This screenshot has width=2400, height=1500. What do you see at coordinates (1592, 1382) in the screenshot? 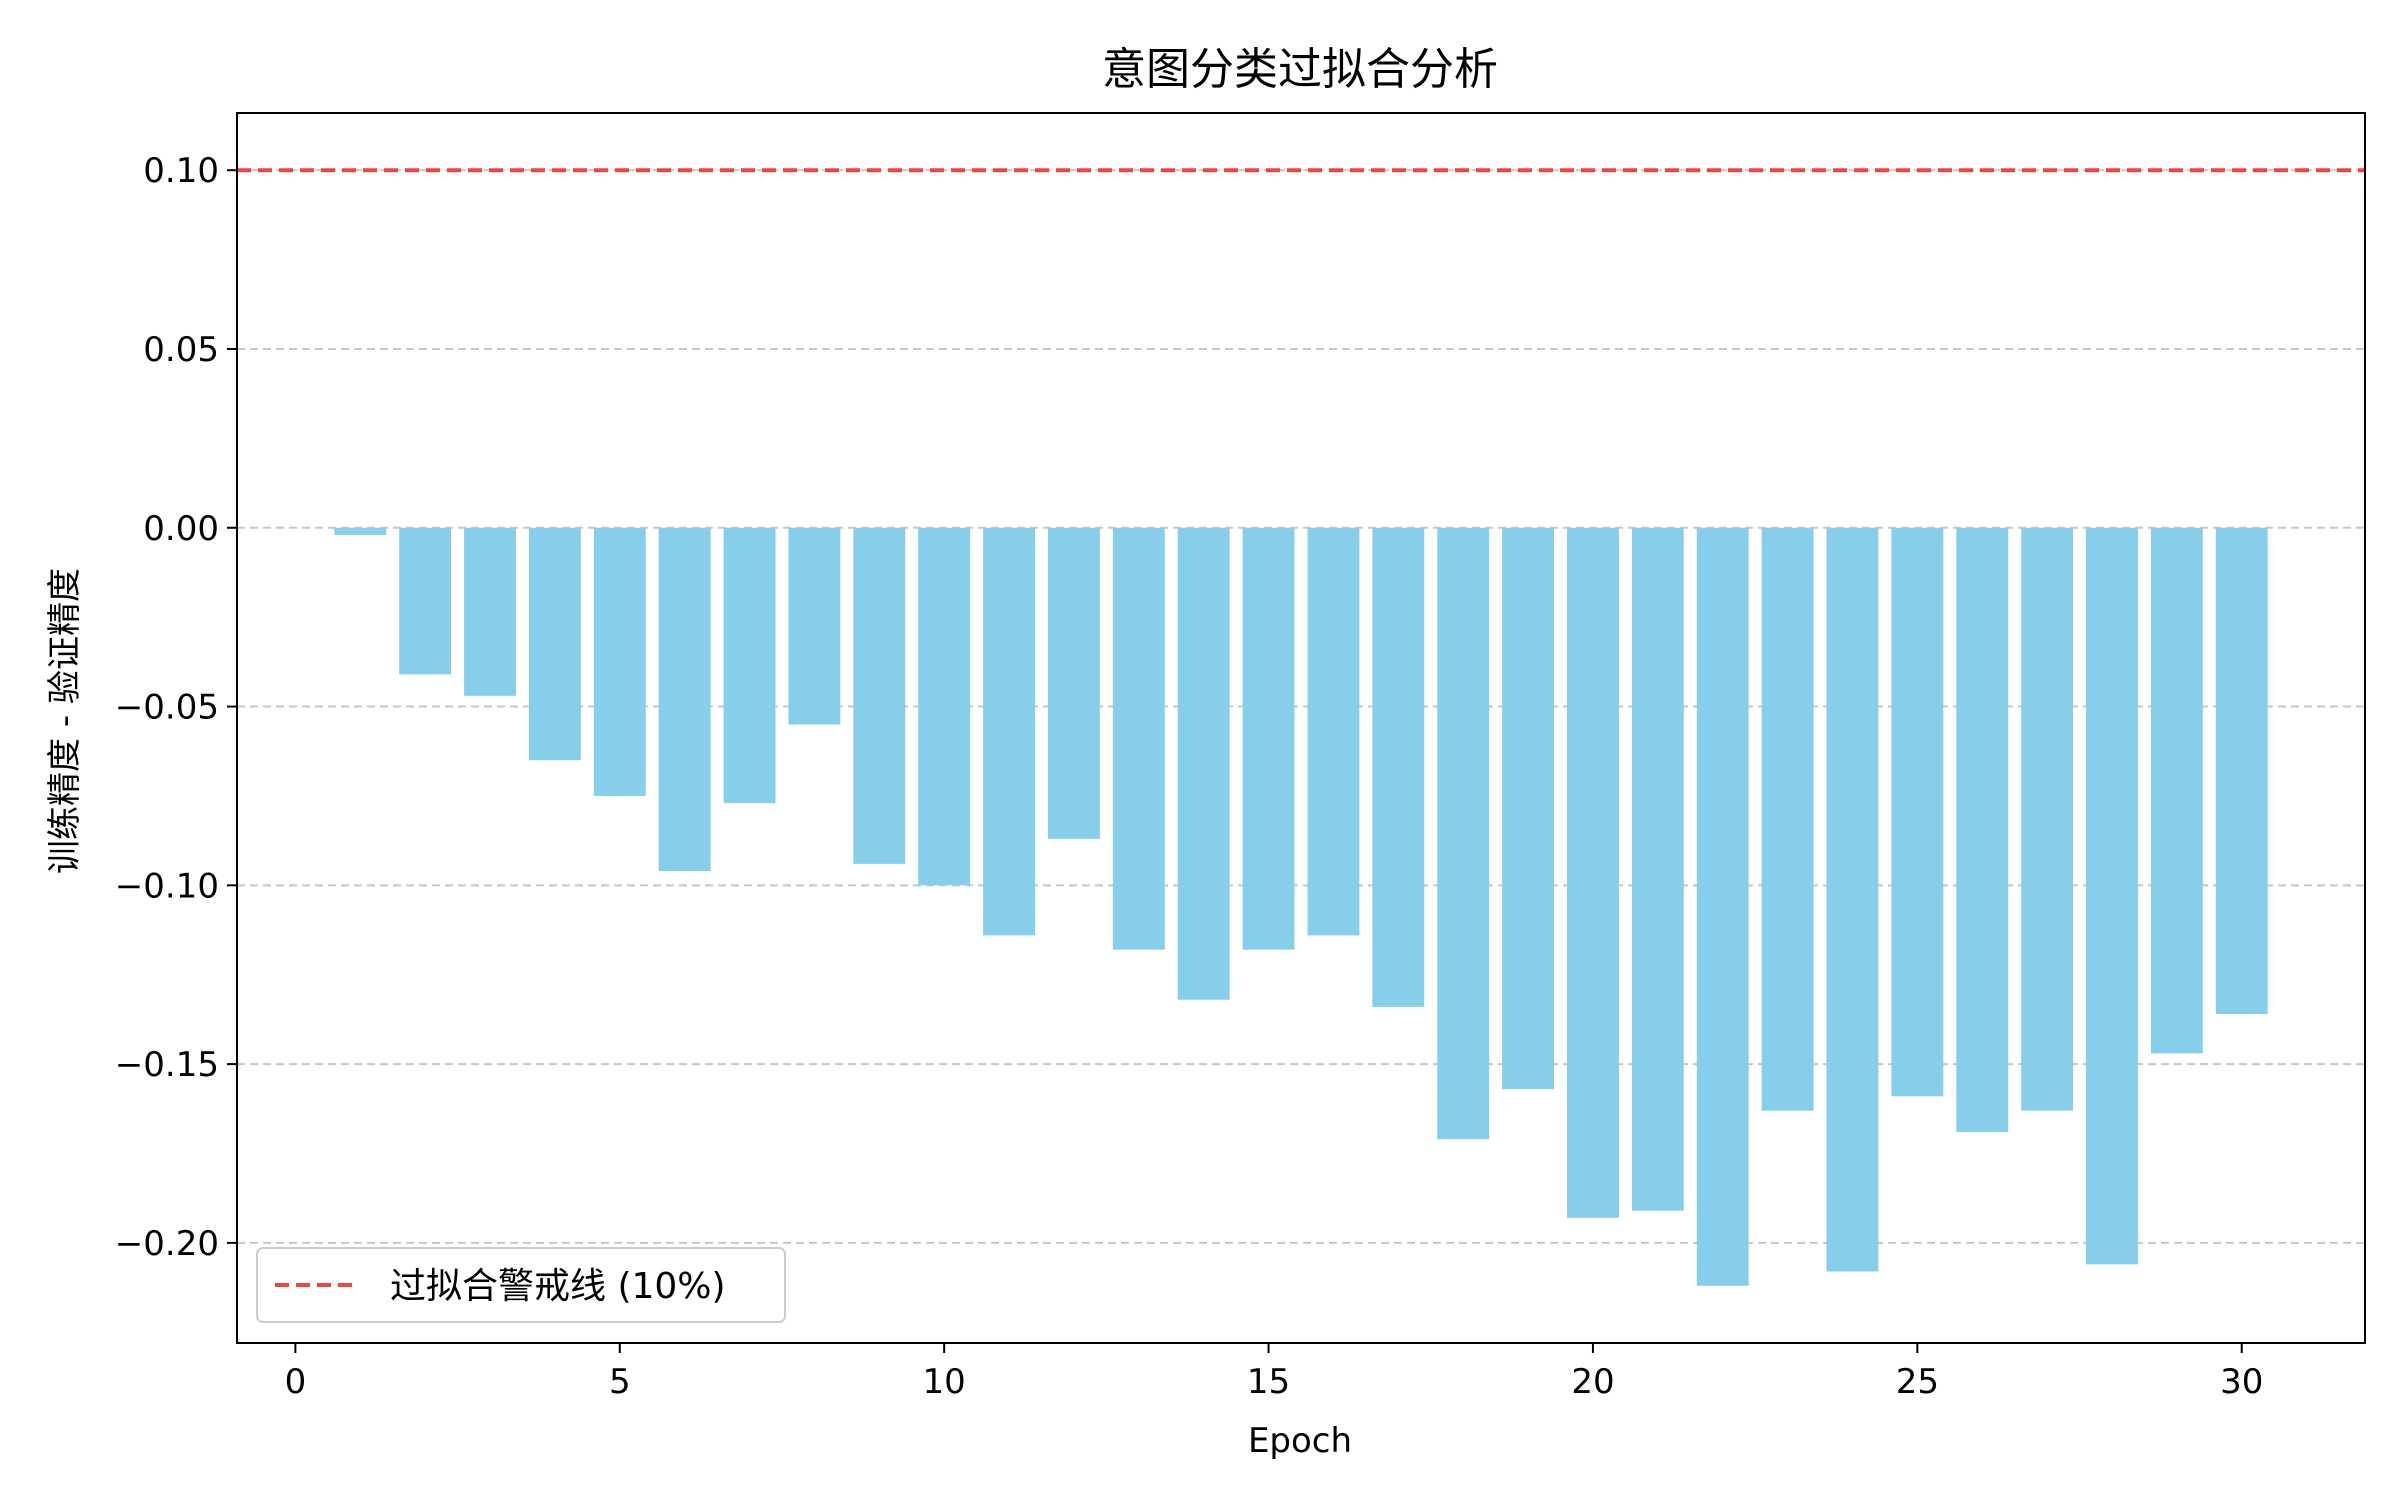
I see `x-tick-label: 20` at bounding box center [1592, 1382].